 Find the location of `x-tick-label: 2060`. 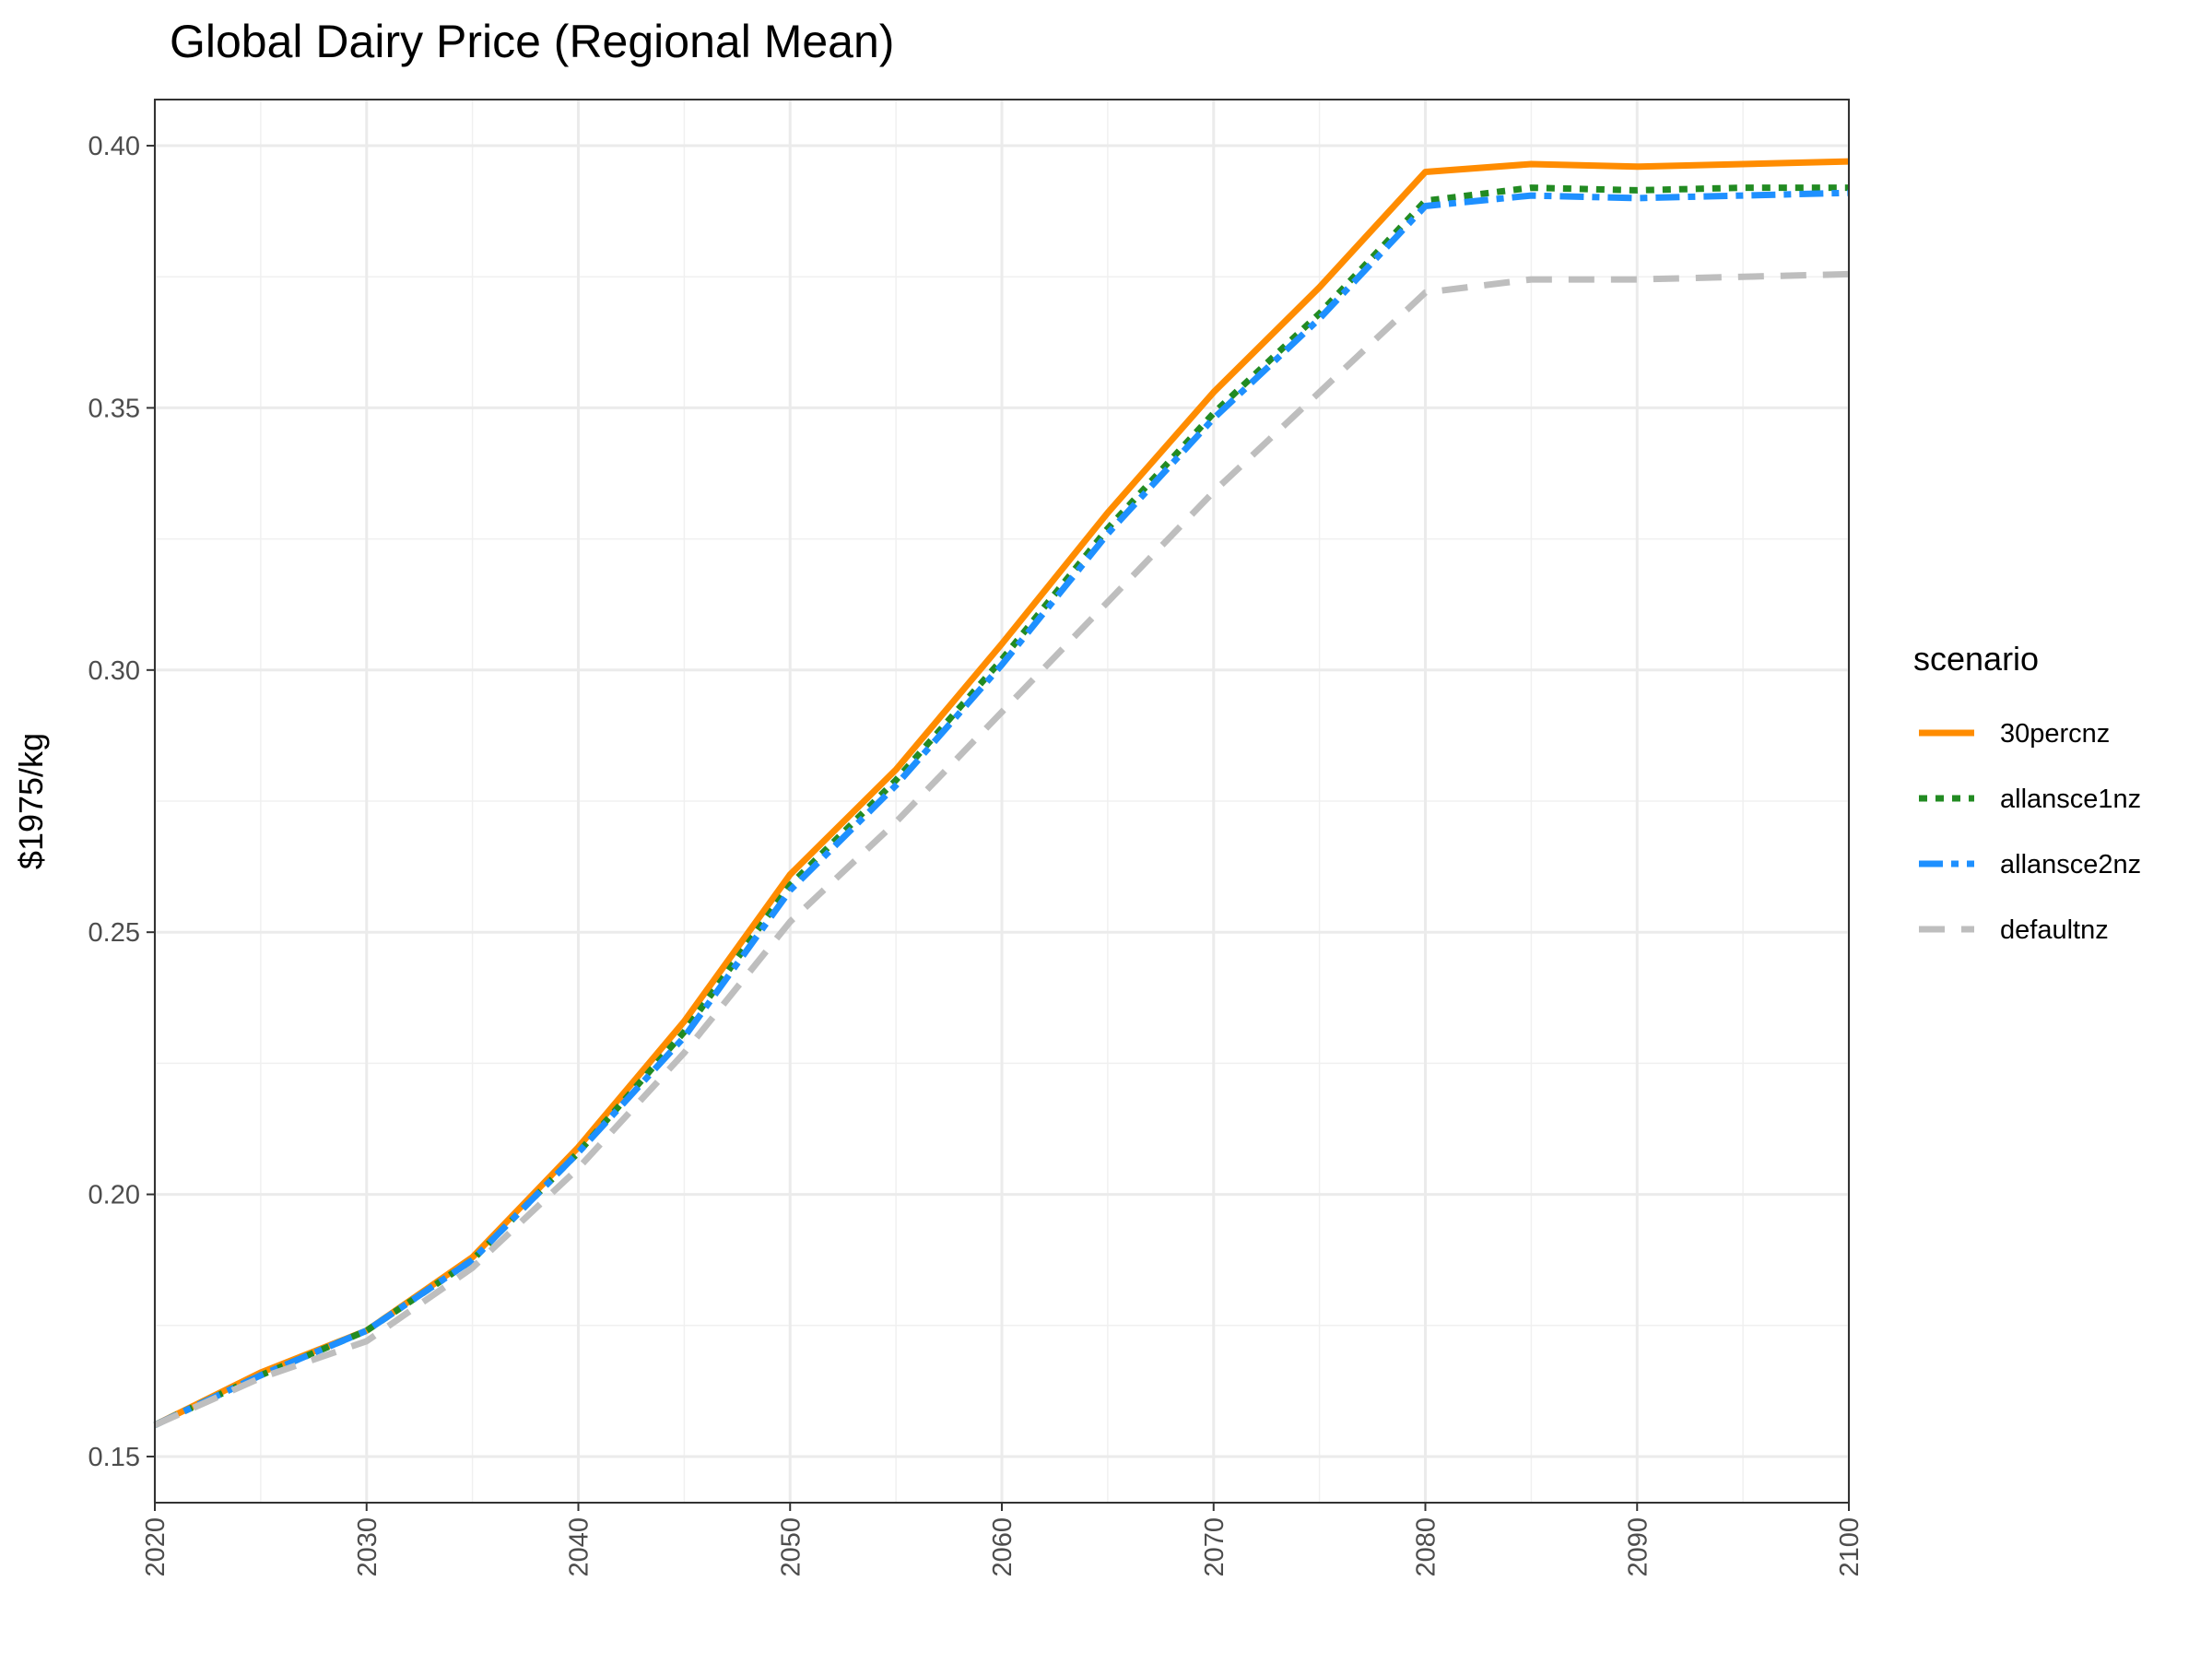

x-tick-label: 2060 is located at coordinates (1003, 1547).